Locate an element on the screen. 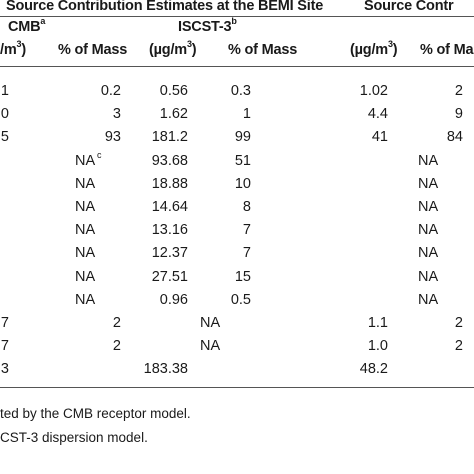 This screenshot has width=474, height=474. group-title-right: Source Contr is located at coordinates (409, 7).